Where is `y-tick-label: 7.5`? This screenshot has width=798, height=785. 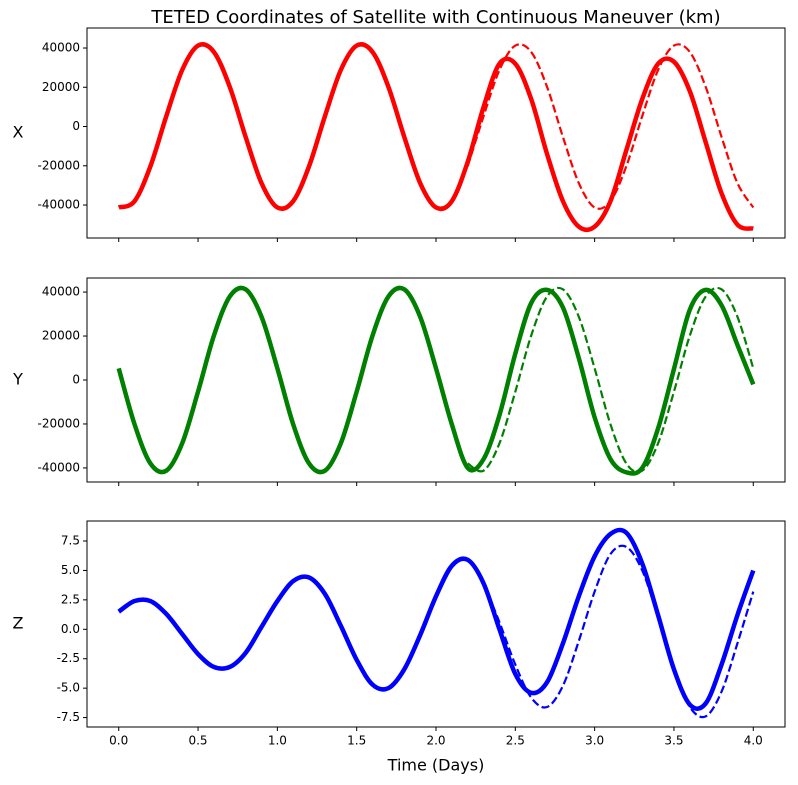
y-tick-label: 7.5 is located at coordinates (70, 541).